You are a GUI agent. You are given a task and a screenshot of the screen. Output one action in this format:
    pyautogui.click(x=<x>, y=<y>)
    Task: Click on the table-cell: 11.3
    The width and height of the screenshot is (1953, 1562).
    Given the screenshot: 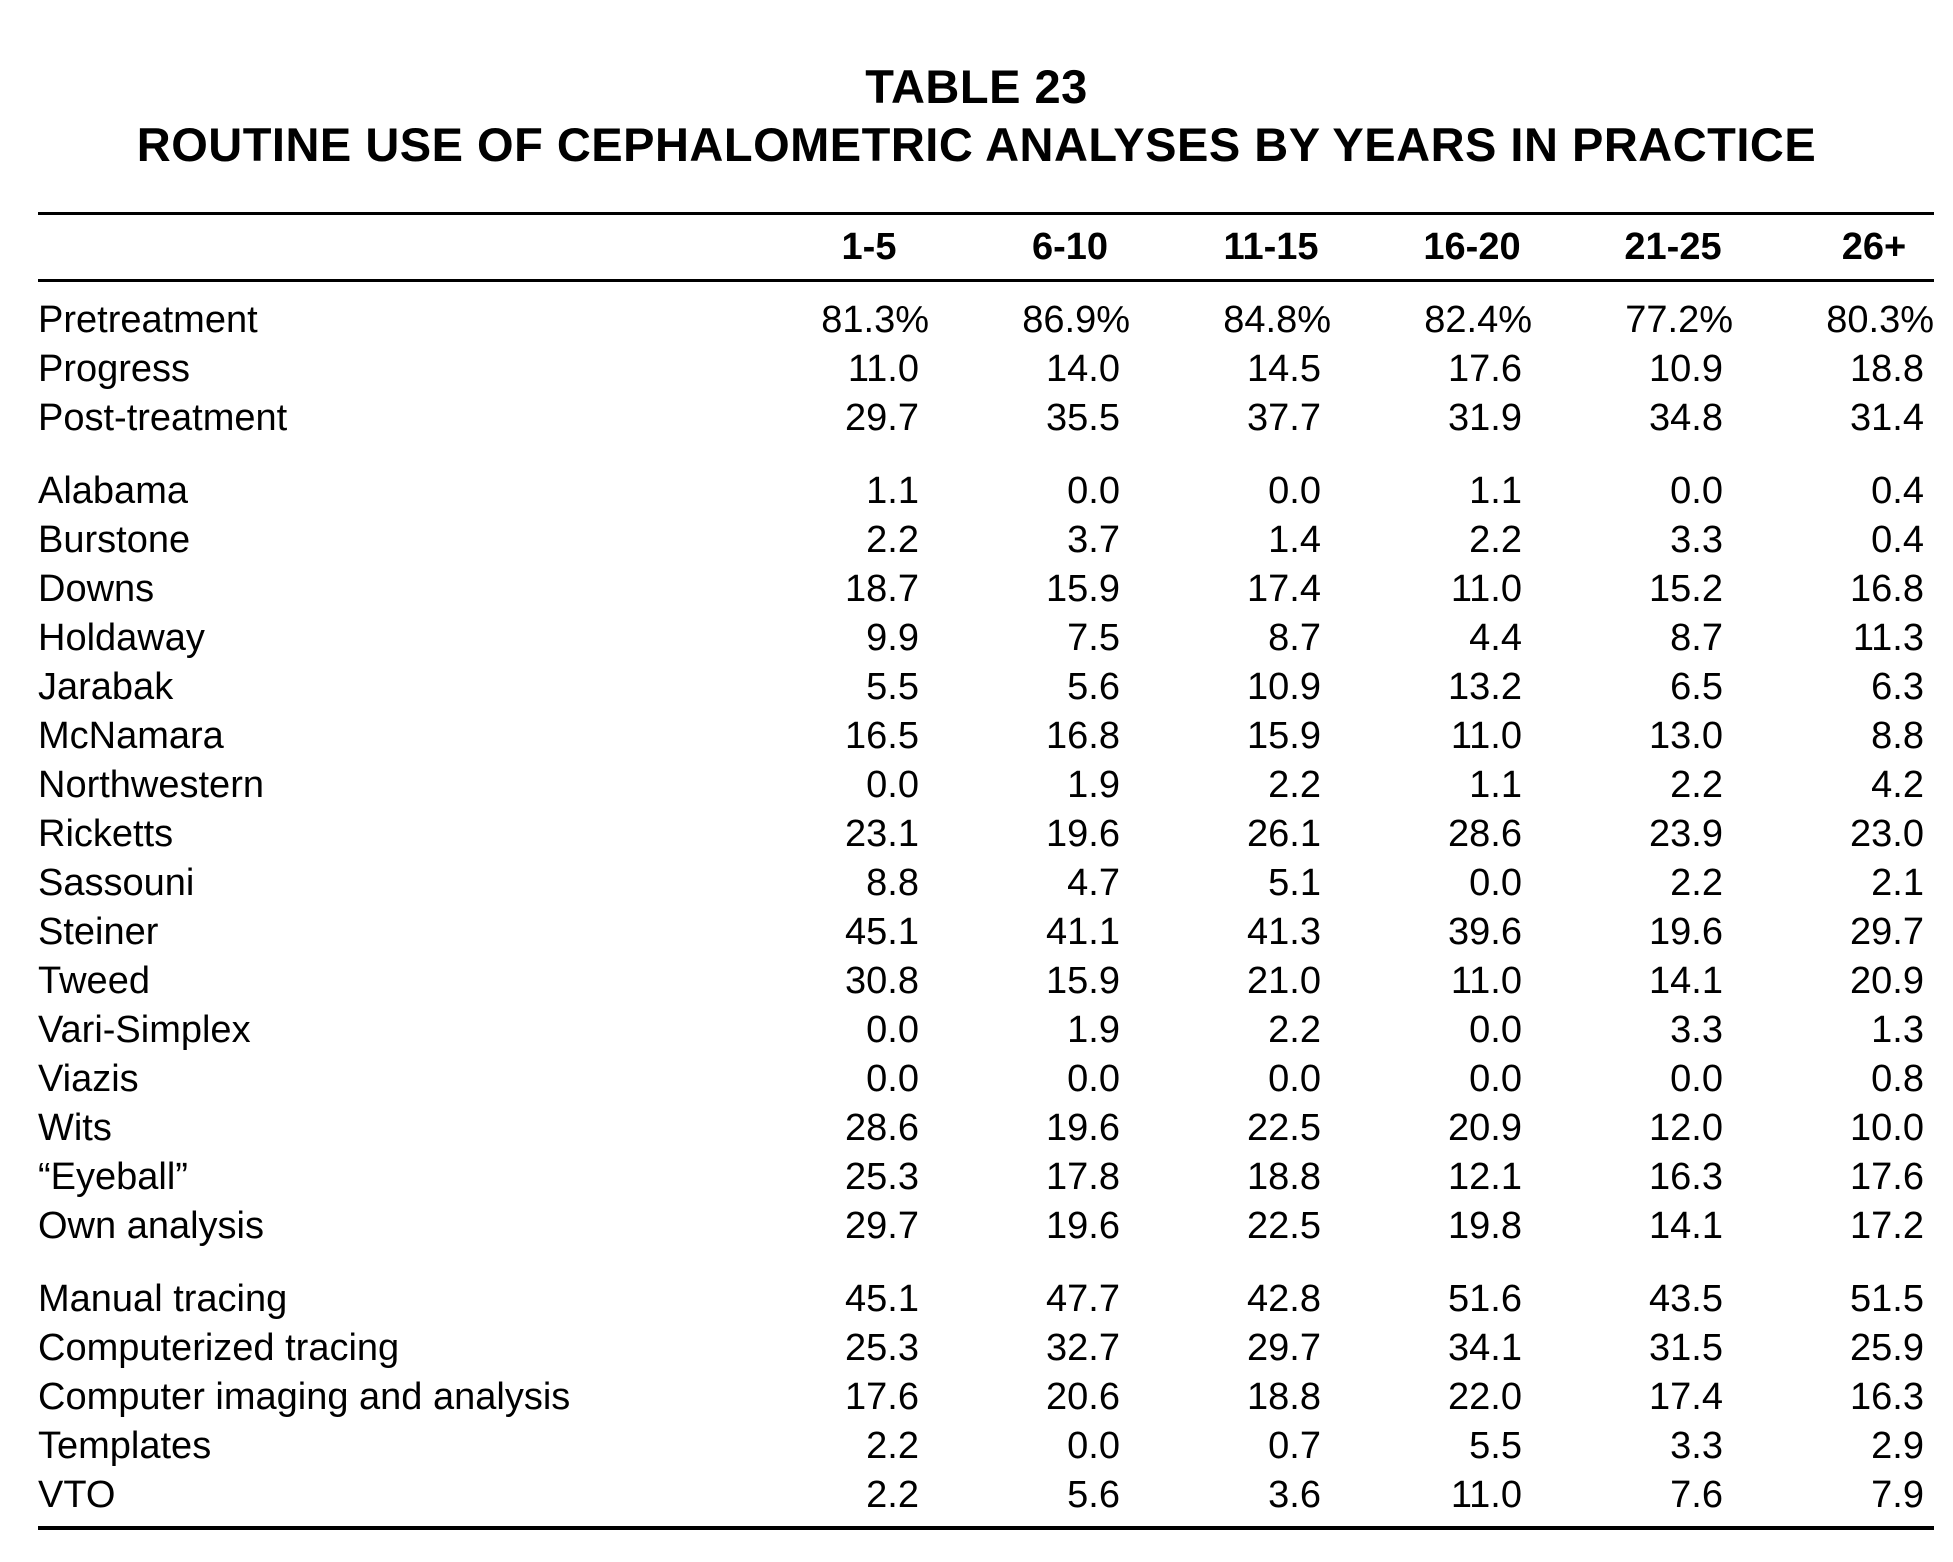 What is the action you would take?
    pyautogui.click(x=1888, y=638)
    